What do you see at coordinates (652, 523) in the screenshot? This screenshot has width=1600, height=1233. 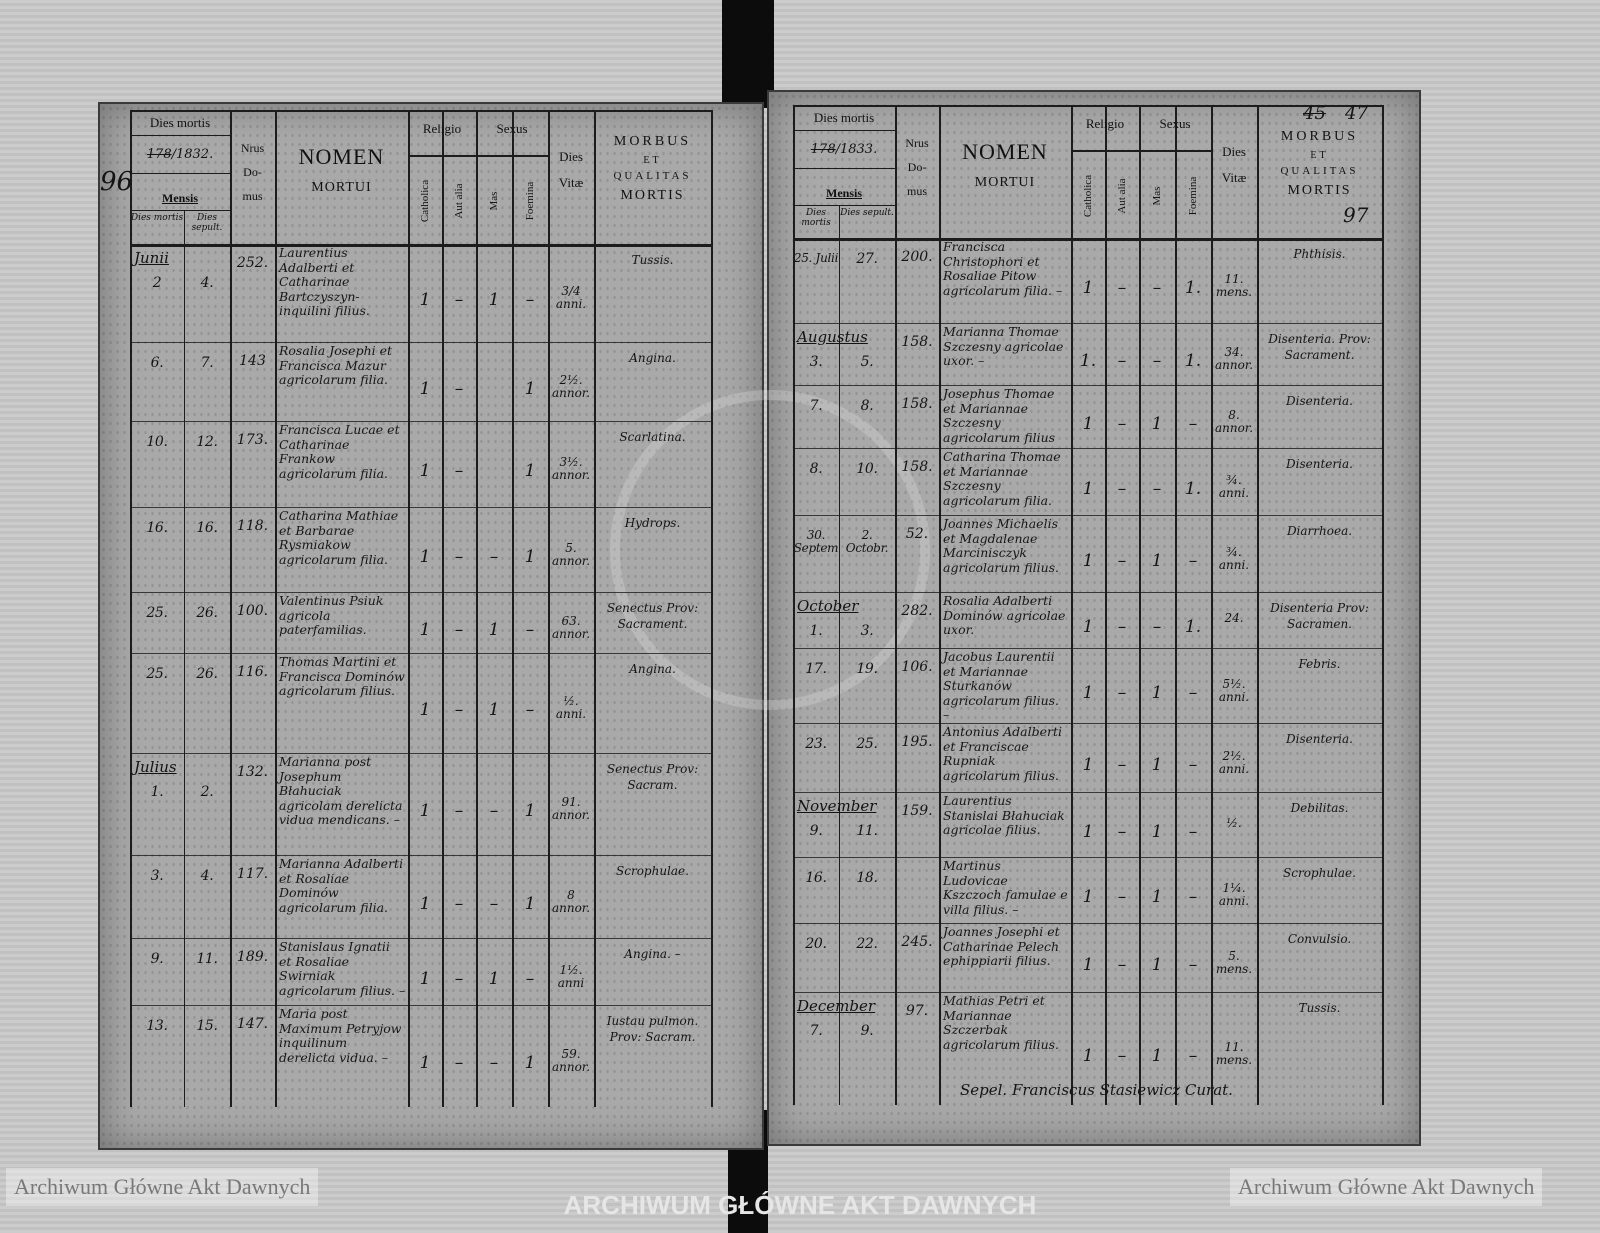 I see `cause-of-death: Hydrops.` at bounding box center [652, 523].